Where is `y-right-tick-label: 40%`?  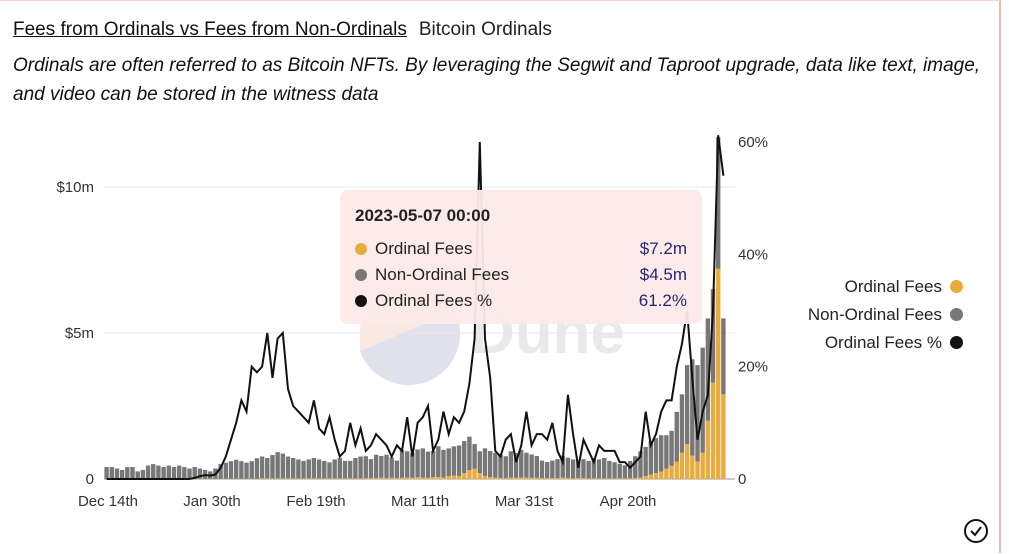
y-right-tick-label: 40% is located at coordinates (753, 254).